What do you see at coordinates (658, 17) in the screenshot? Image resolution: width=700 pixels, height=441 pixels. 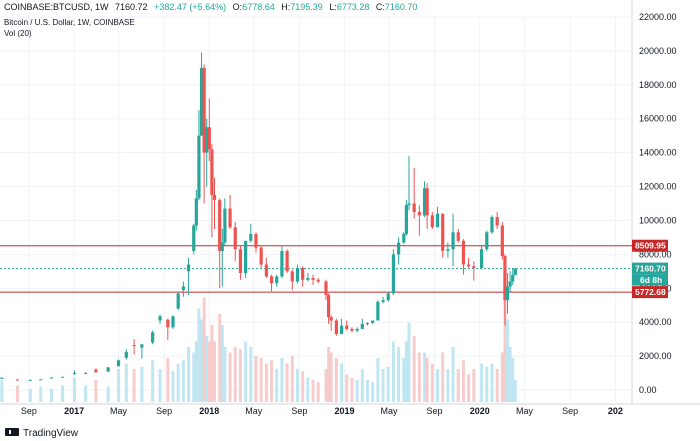 I see `y-tick-label: 22000.00` at bounding box center [658, 17].